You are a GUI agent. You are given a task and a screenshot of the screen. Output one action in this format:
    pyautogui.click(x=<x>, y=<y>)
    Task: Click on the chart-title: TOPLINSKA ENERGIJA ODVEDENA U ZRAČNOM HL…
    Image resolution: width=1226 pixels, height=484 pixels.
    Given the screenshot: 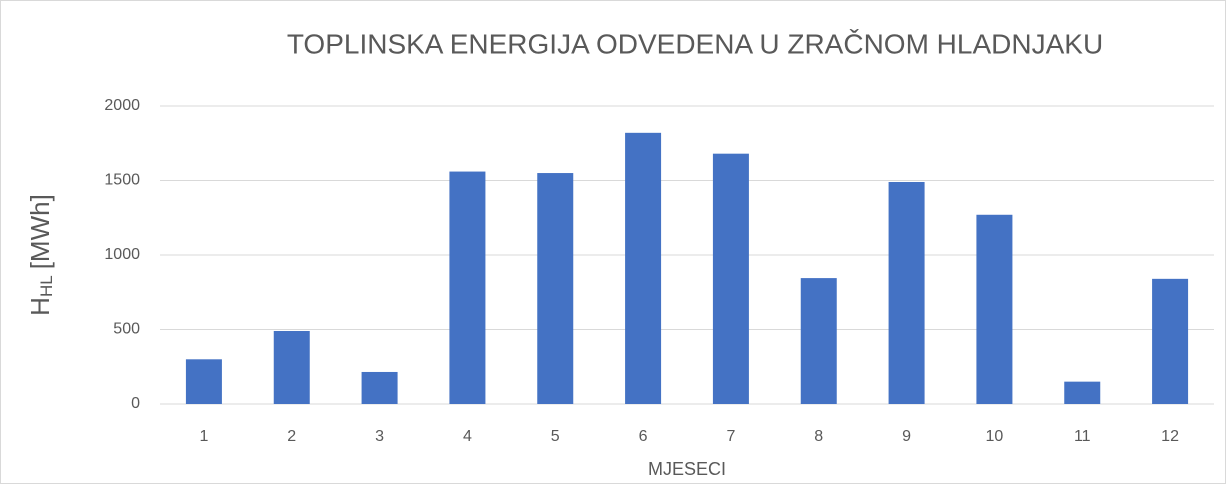 What is the action you would take?
    pyautogui.click(x=695, y=43)
    